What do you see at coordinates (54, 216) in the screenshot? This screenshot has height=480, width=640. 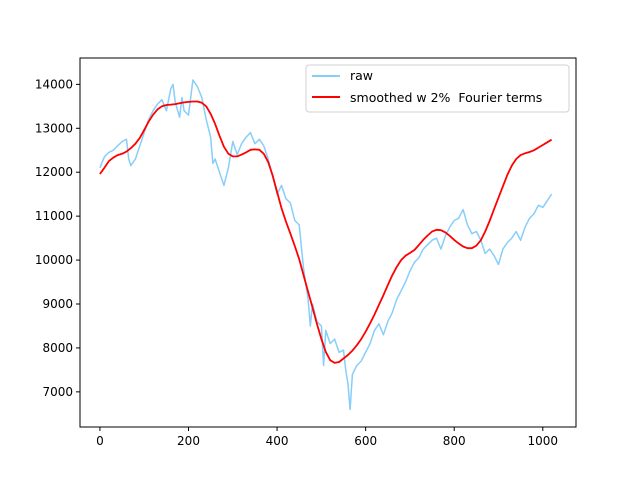 I see `y-tick-label: 11000` at bounding box center [54, 216].